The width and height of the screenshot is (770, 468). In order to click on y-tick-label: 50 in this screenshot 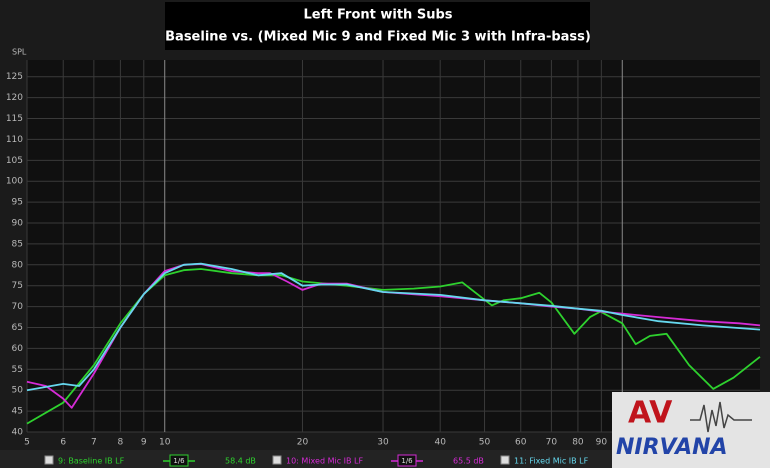, I will do `click(18, 391)`.